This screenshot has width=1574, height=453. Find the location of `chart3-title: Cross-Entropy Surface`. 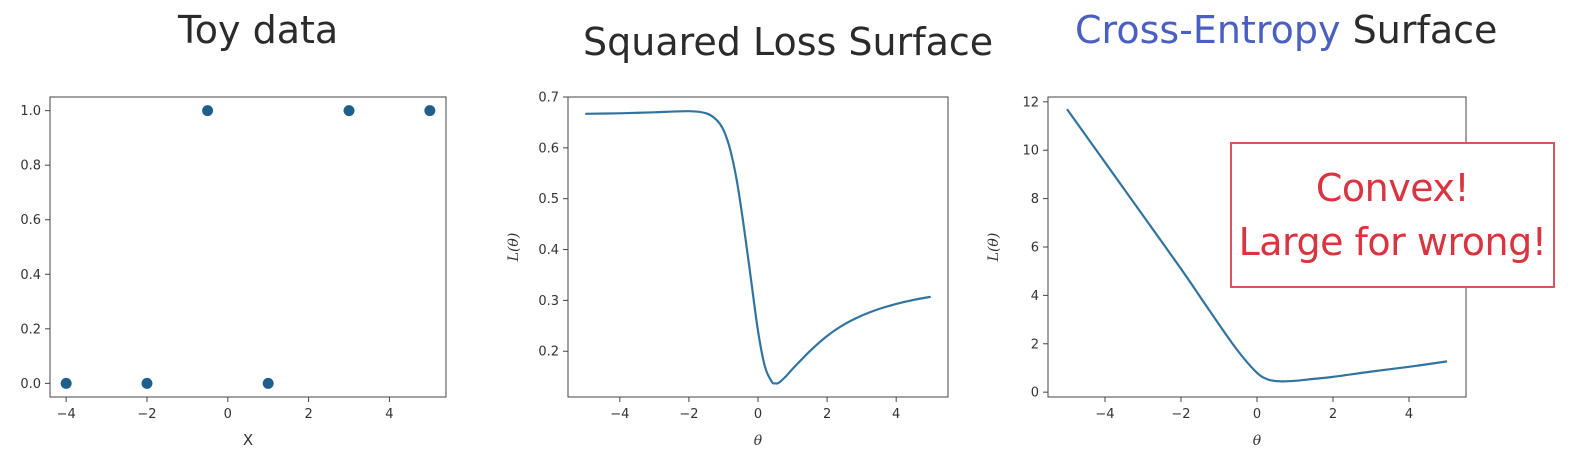

chart3-title: Cross-Entropy Surface is located at coordinates (1286, 30).